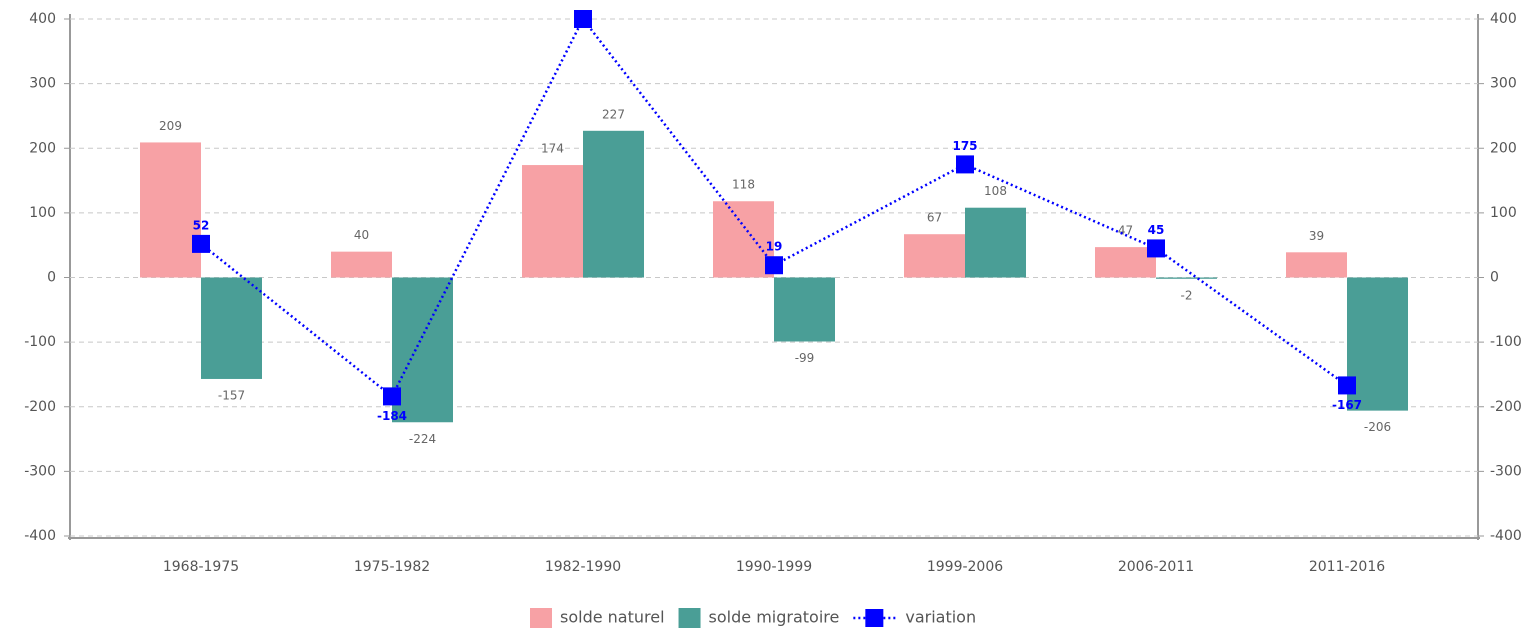 This screenshot has width=1535, height=629. Describe the element at coordinates (940, 617) in the screenshot. I see `legend-label: variation` at that location.